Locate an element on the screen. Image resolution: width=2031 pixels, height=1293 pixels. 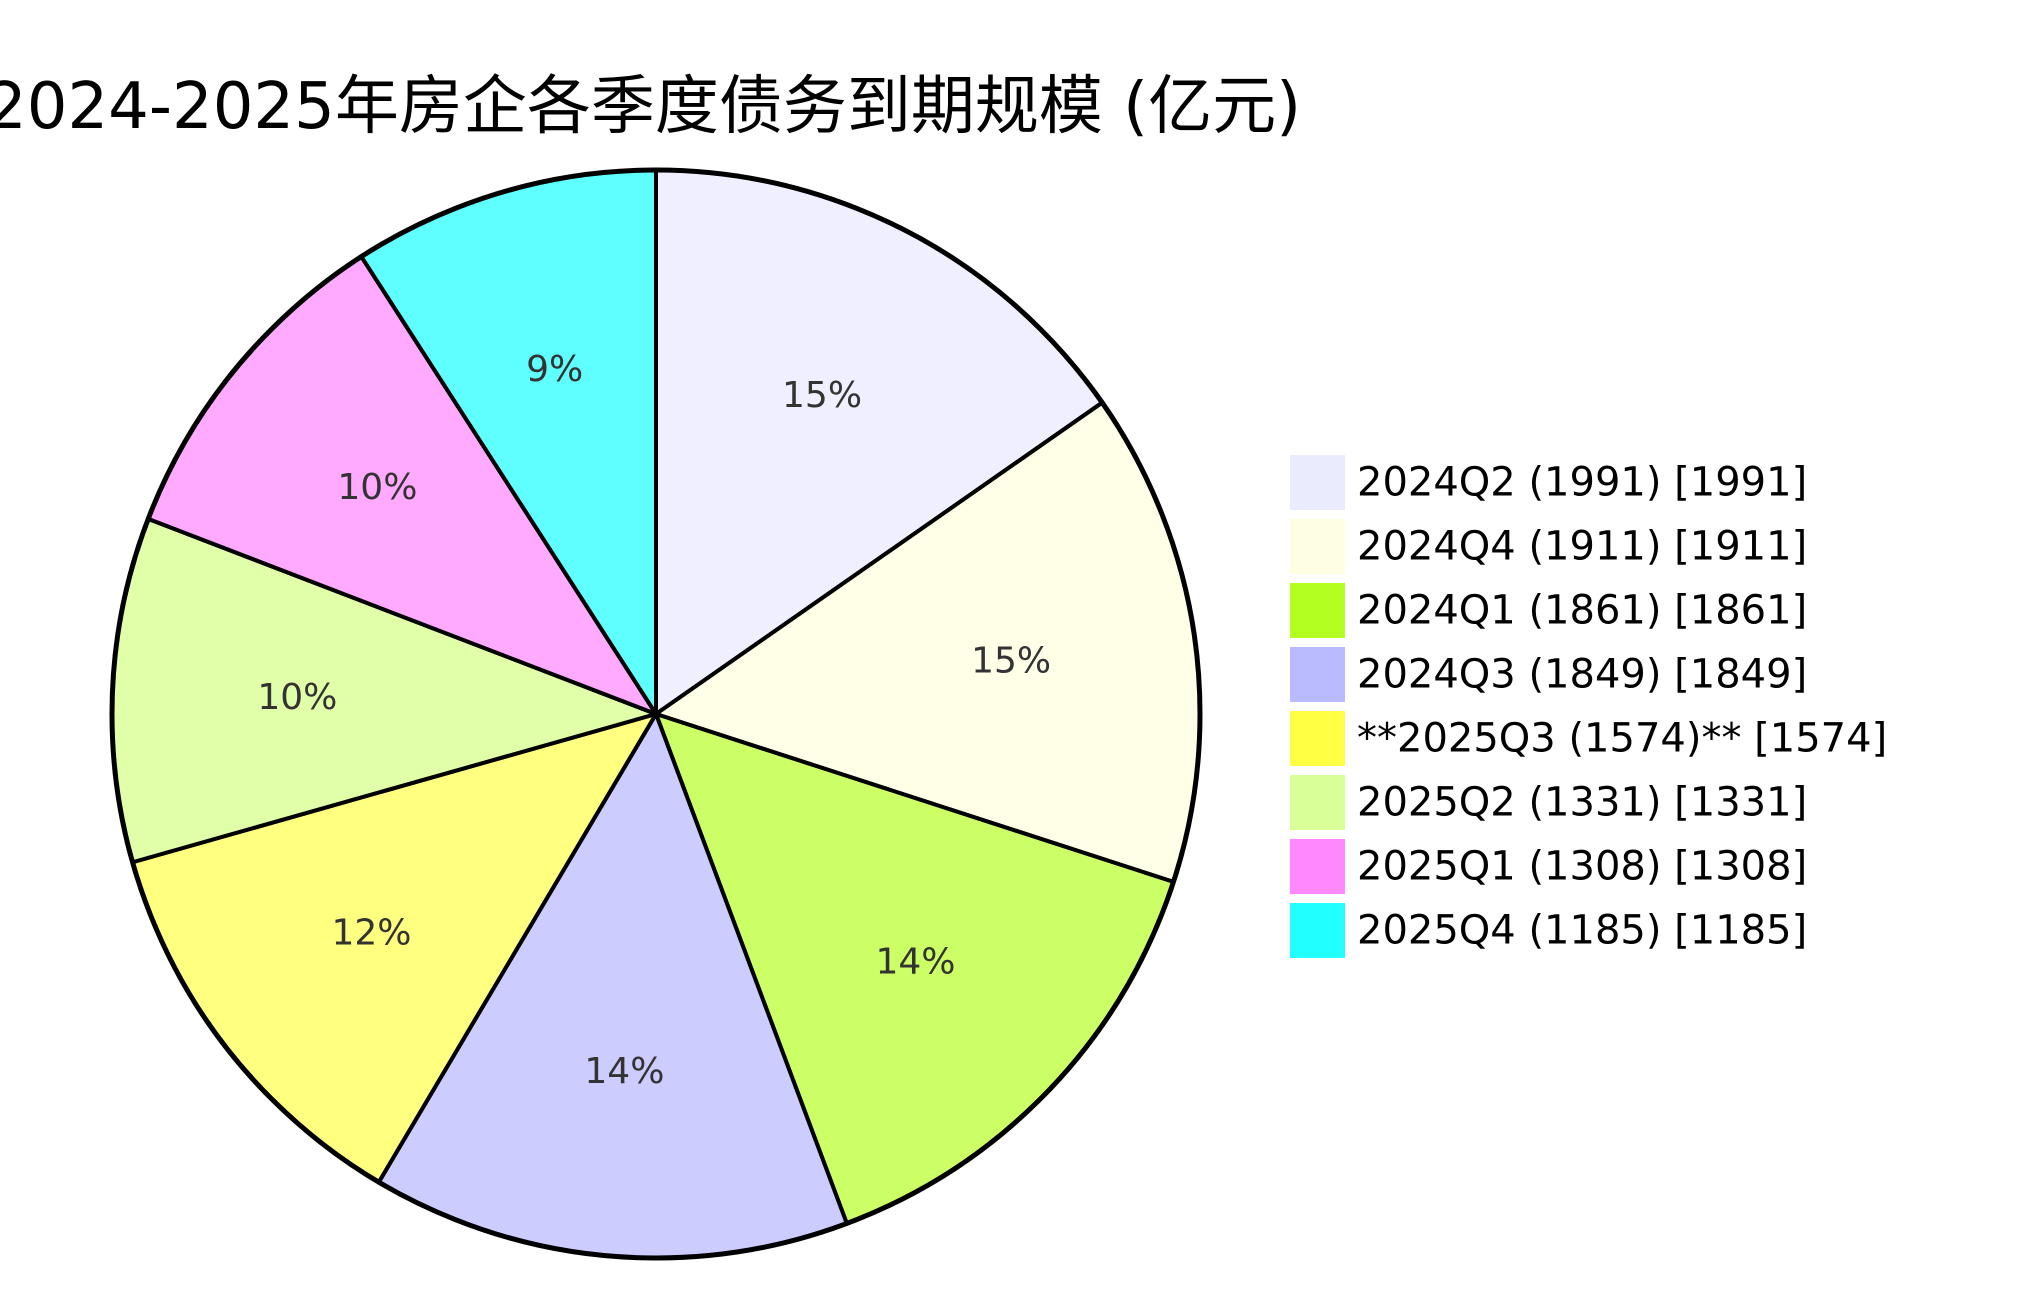
legend-label-3: 2024Q3 (1849) [1849] is located at coordinates (1582, 675).